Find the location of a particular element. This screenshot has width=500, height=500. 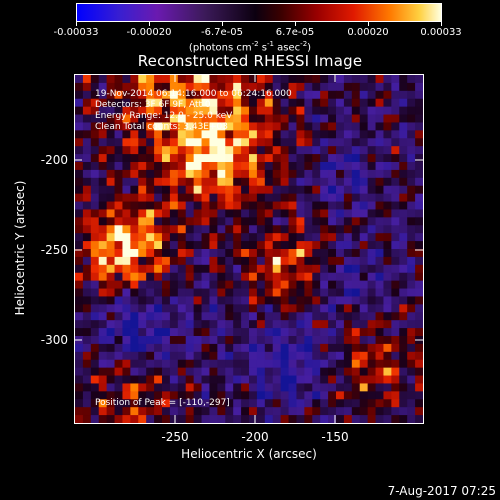

x-tick-label: -150 is located at coordinates (335, 437).